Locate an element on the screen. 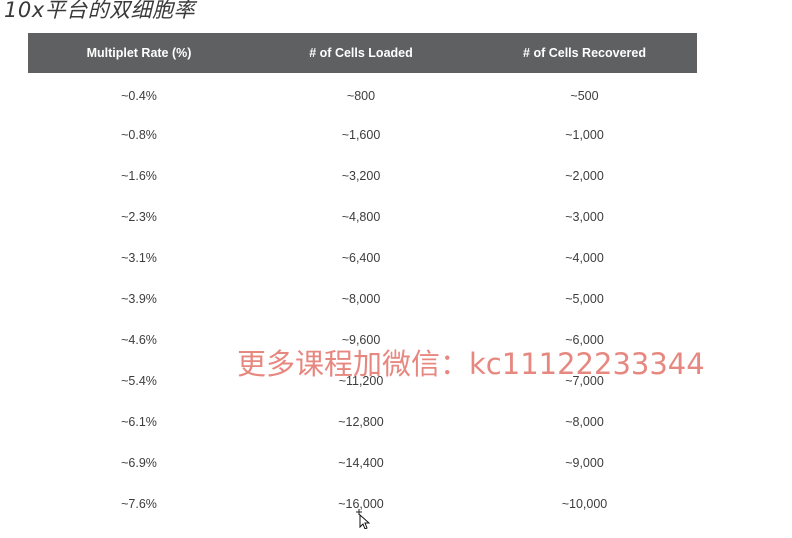  header-cells-recovered: # of Cells Recovered is located at coordinates (584, 53).